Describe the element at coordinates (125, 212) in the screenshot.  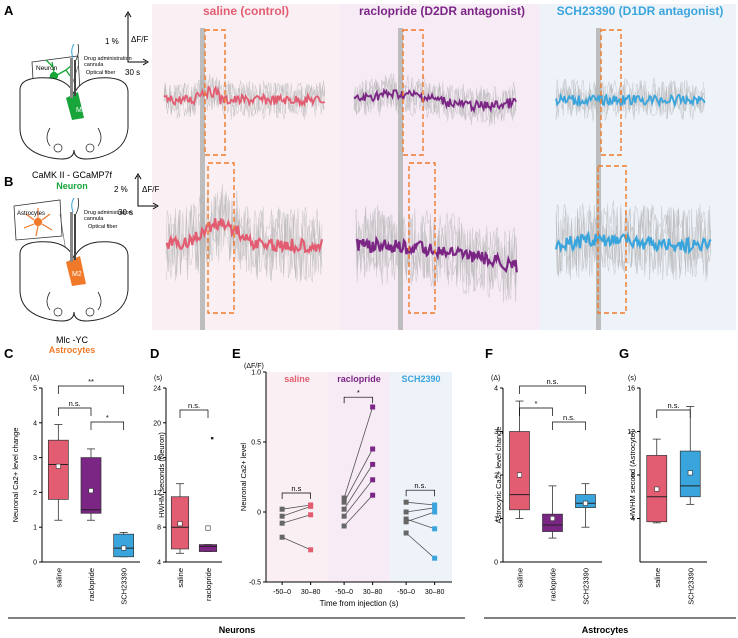
I see `scale-b-x: 30 s` at that location.